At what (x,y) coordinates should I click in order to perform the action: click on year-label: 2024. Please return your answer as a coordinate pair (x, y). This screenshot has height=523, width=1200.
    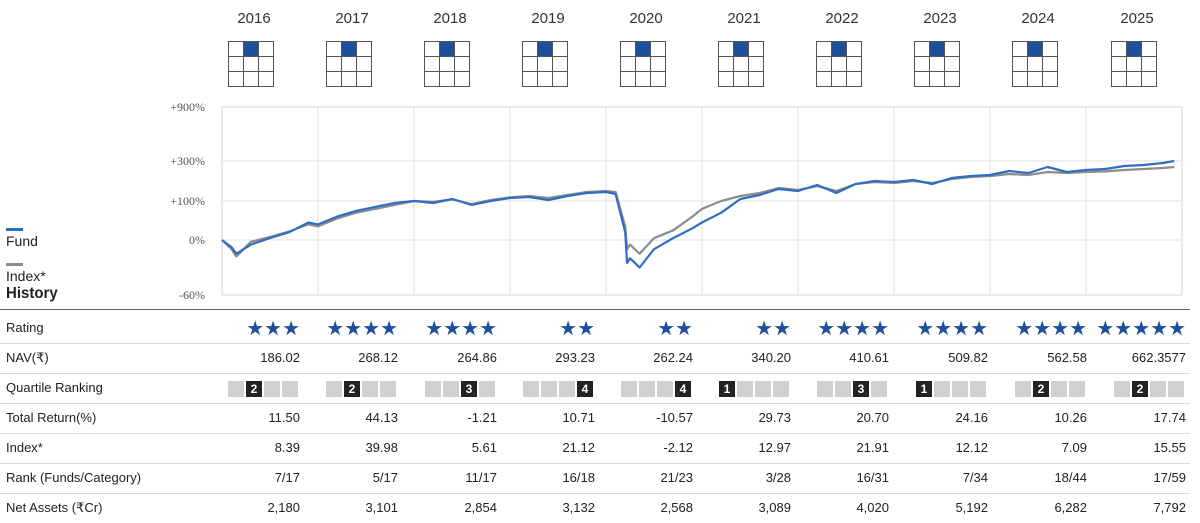
    Looking at the image, I should click on (1038, 18).